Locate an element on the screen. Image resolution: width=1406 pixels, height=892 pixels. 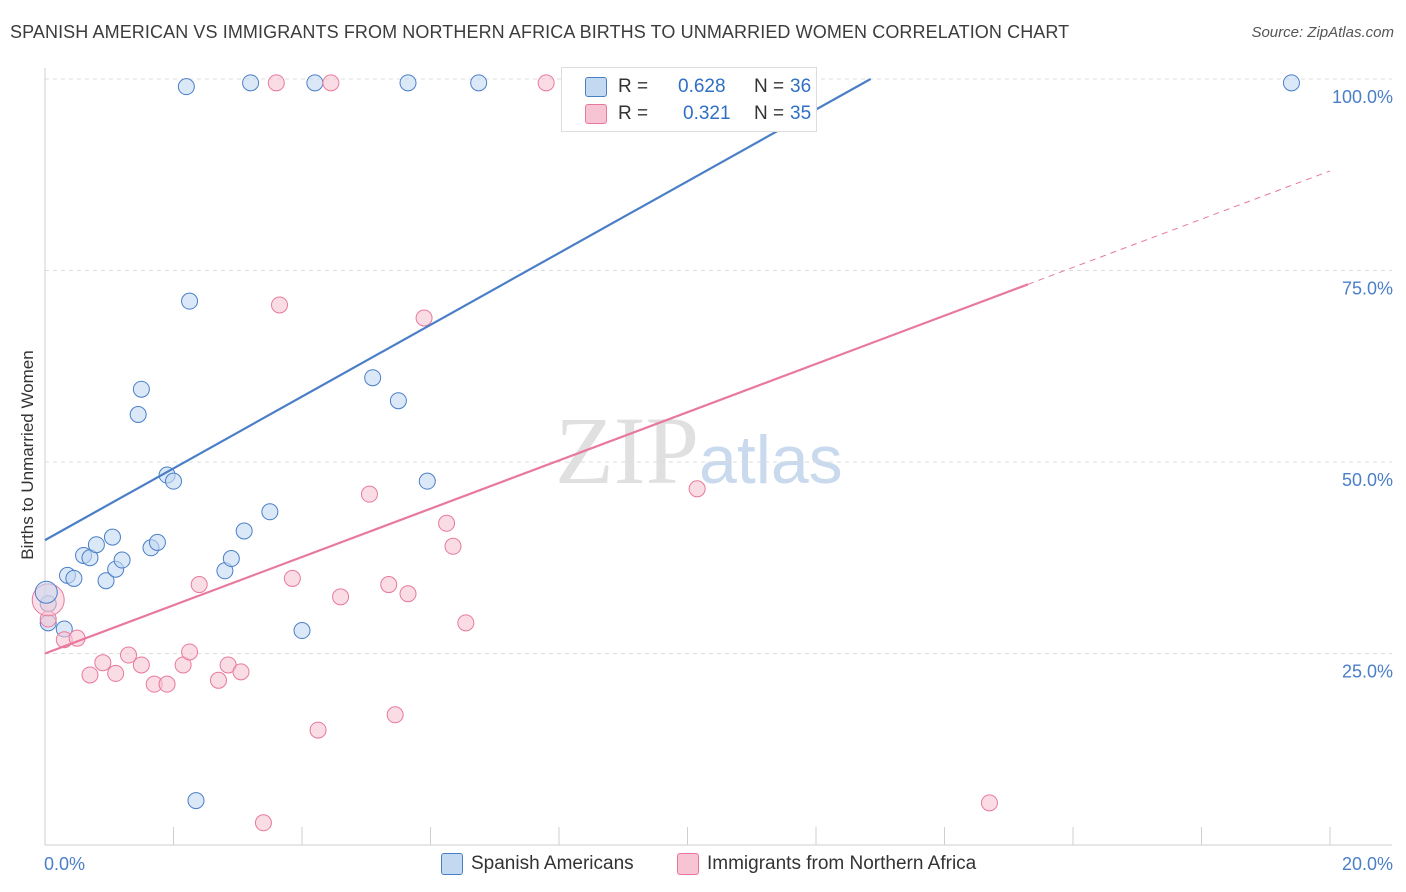
y-tick-label: 25.0% is located at coordinates (1367, 672).